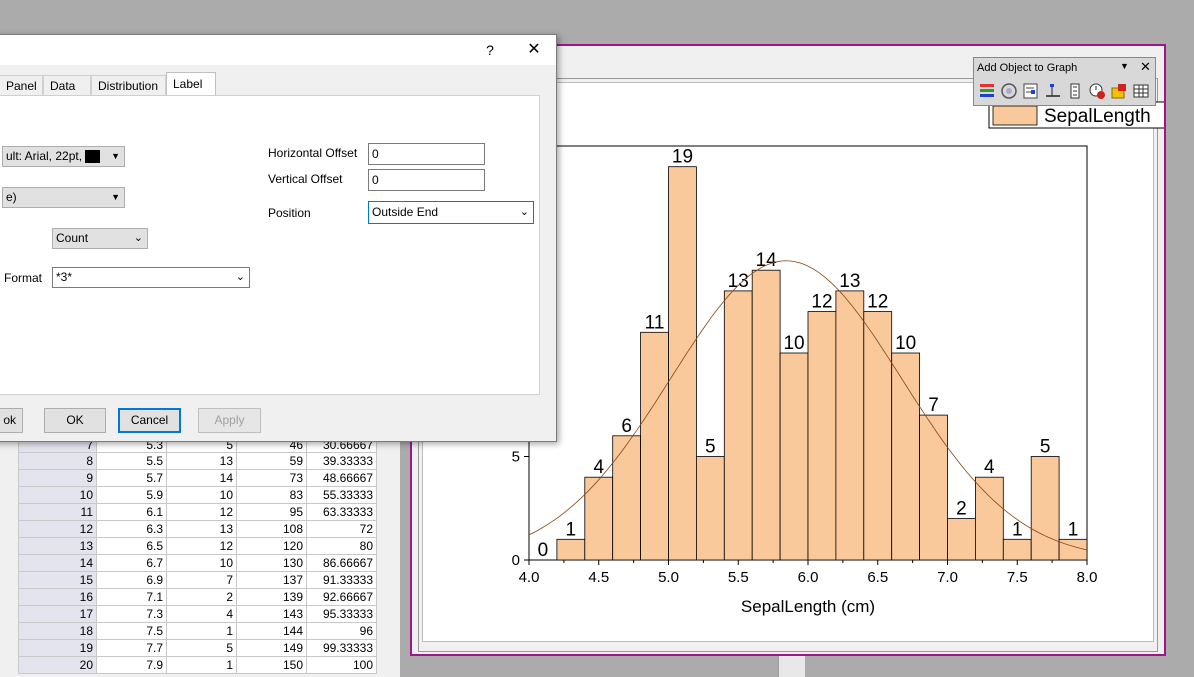  I want to click on table-cell: 14, so click(201, 478).